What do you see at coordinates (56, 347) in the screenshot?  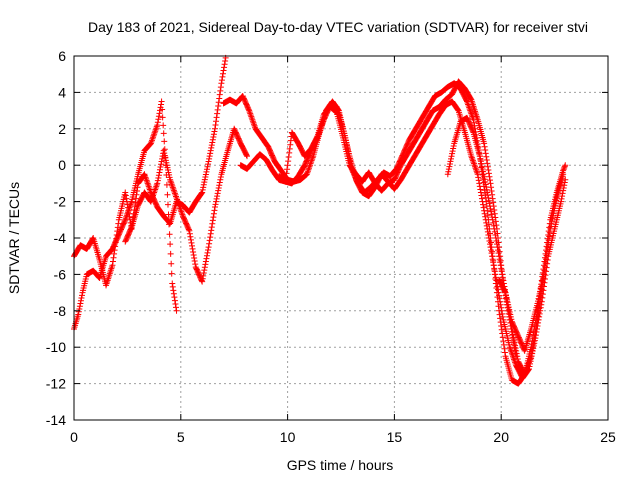 I see `y-tick-label: -10` at bounding box center [56, 347].